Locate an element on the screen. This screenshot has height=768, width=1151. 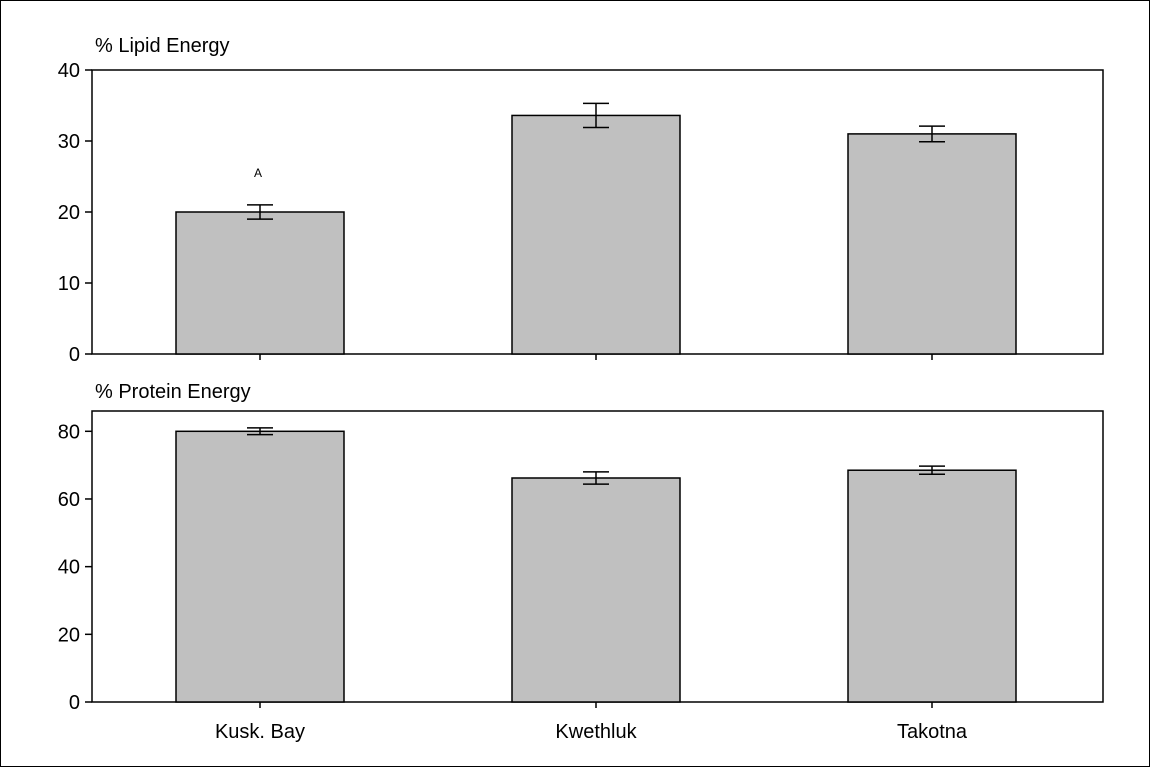
lipid-ytick-label: 30 is located at coordinates (69, 142).